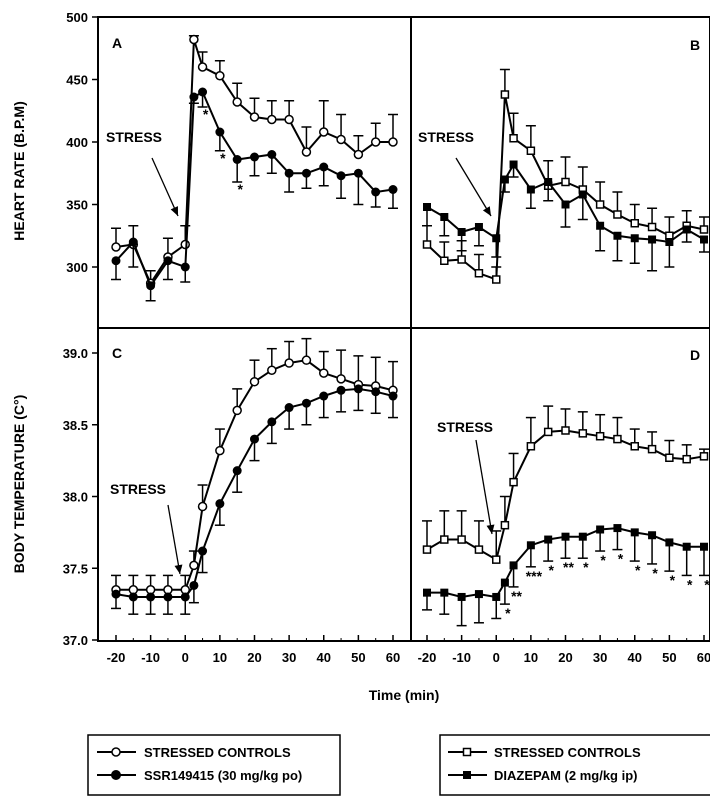  I want to click on panel-c-y-tick-label: 38.5, so click(75, 425).